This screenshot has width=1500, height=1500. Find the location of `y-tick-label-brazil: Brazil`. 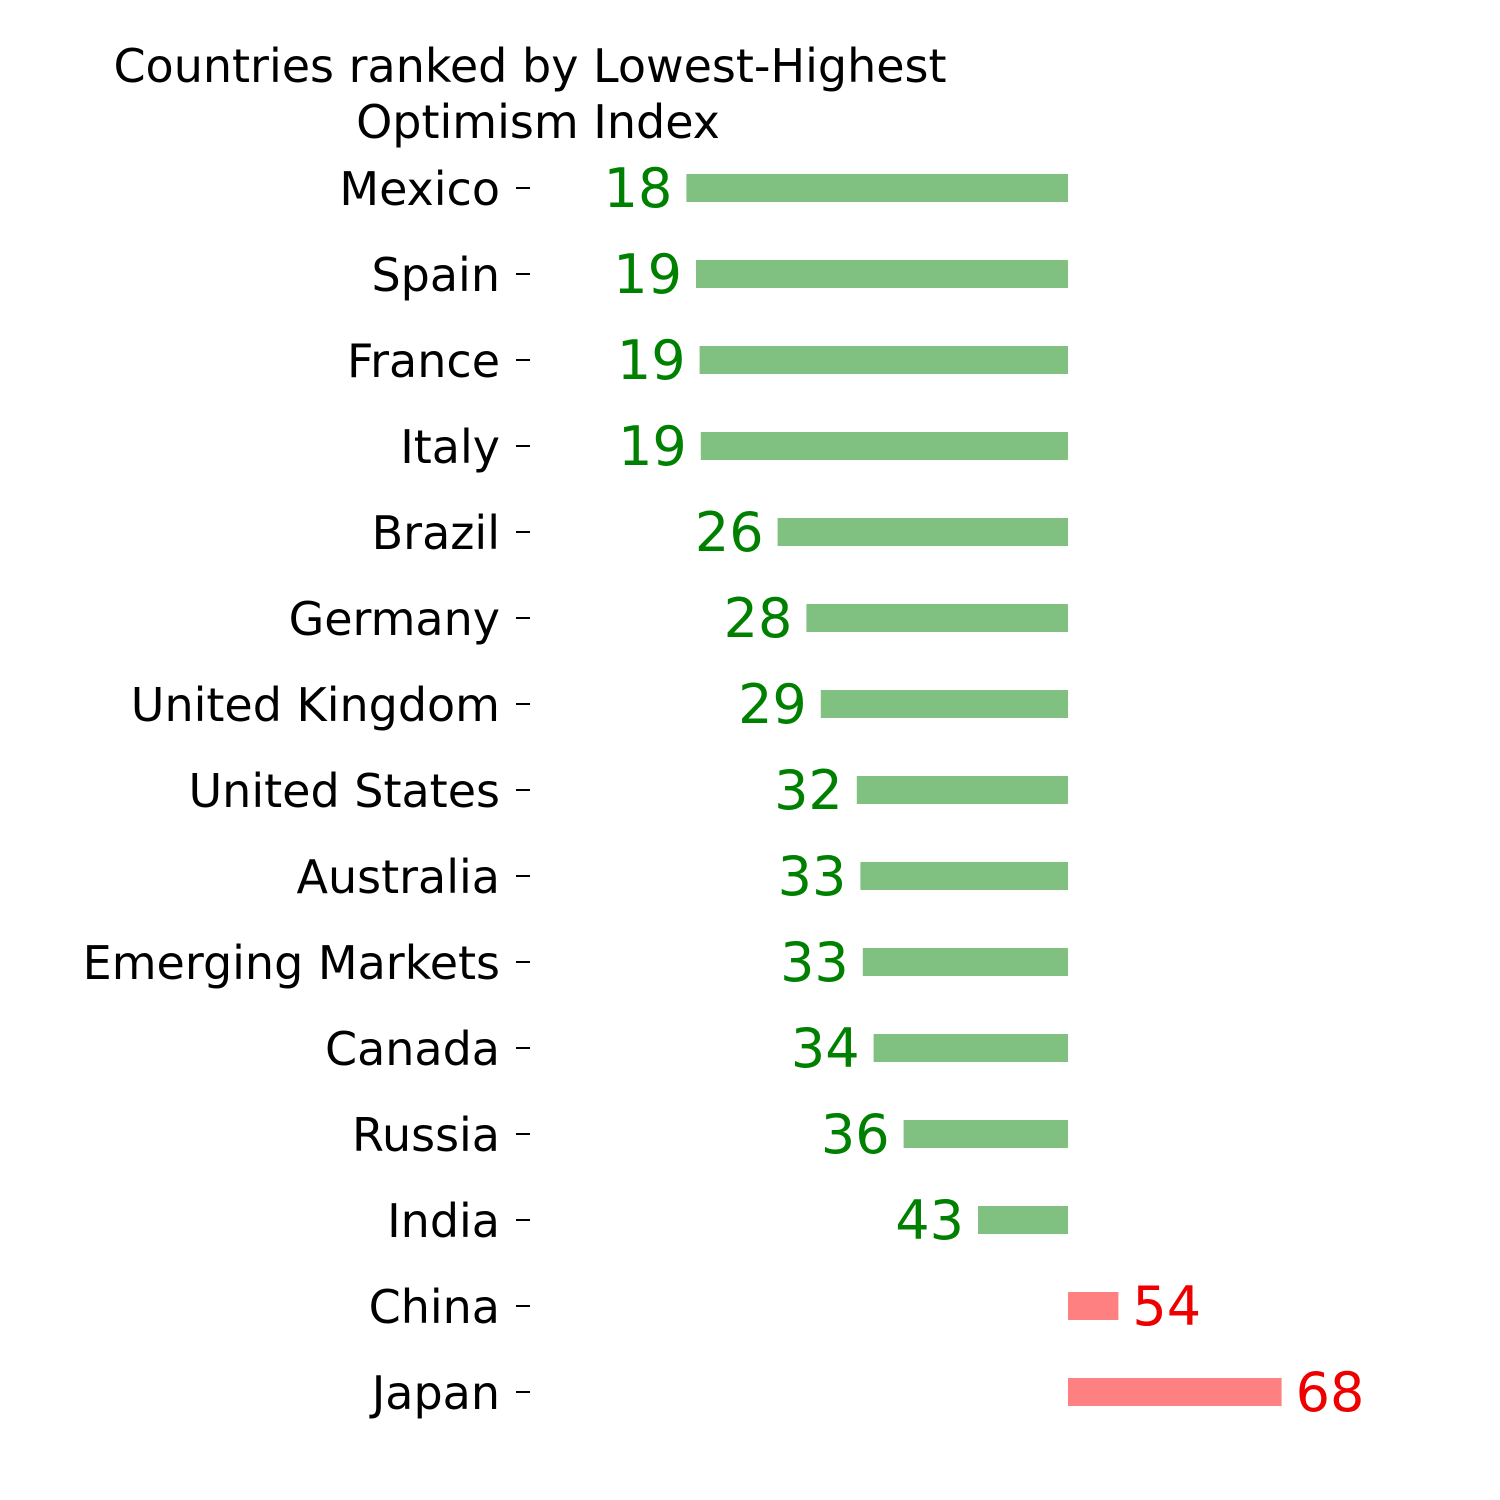

y-tick-label-brazil: Brazil is located at coordinates (436, 533).